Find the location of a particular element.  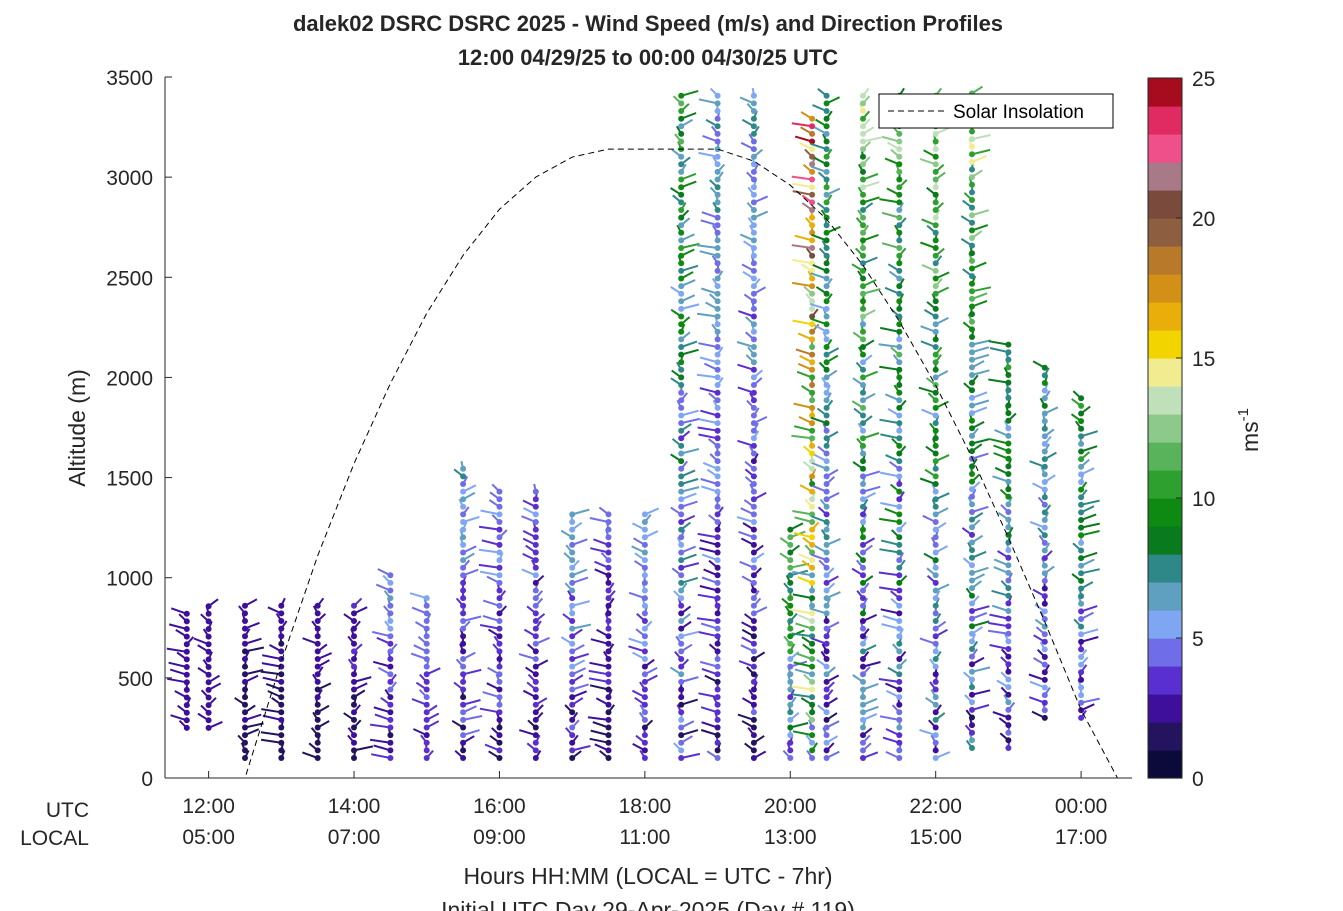

x-tick-label-utc: 18:00 is located at coordinates (645, 806).